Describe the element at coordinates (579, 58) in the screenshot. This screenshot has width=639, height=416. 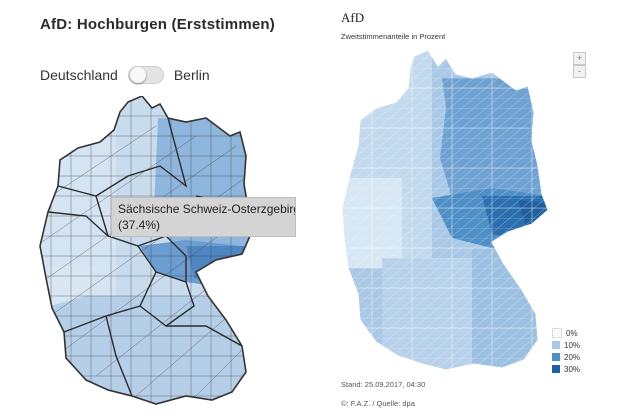
I see `zoom-in-button: +` at that location.